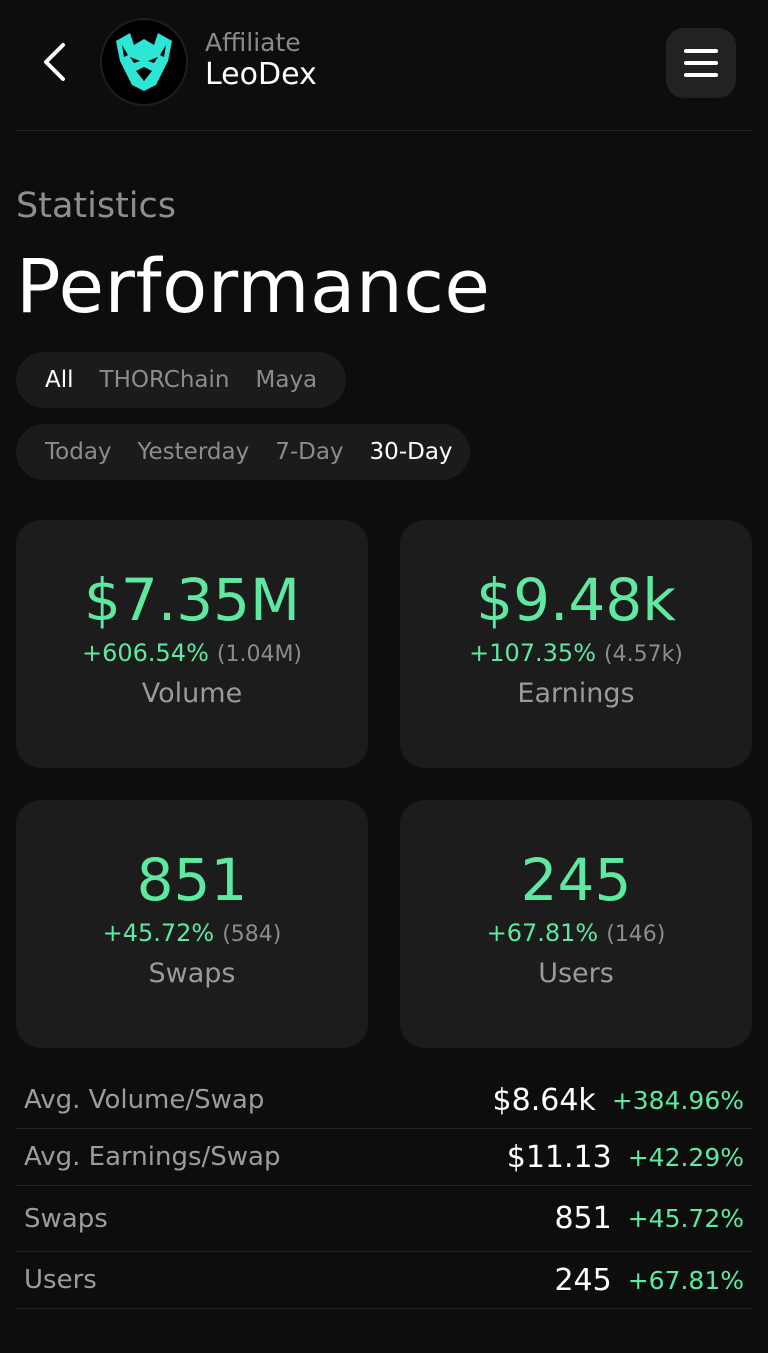 This screenshot has width=768, height=1353. I want to click on stat-value: $8.64k, so click(544, 1100).